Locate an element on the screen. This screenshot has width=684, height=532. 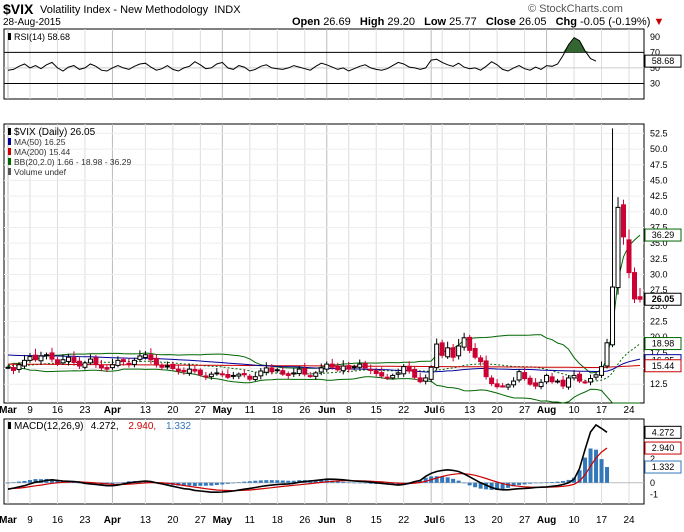
price-x-axis-label: May is located at coordinates (223, 410).